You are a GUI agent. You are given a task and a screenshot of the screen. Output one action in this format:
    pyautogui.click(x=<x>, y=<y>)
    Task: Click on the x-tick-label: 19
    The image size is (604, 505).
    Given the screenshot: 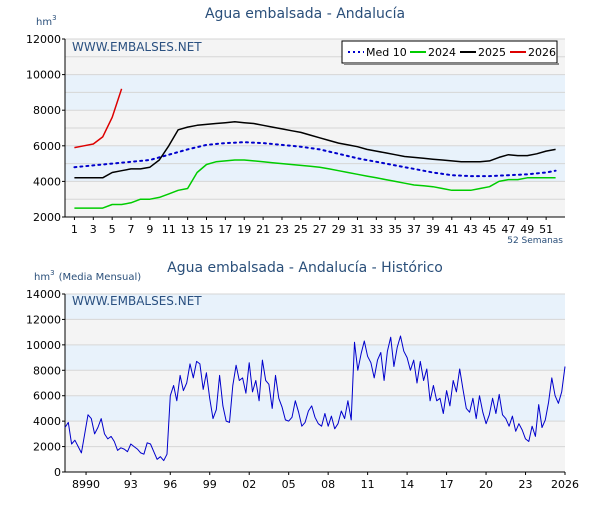 What is the action you would take?
    pyautogui.click(x=244, y=229)
    